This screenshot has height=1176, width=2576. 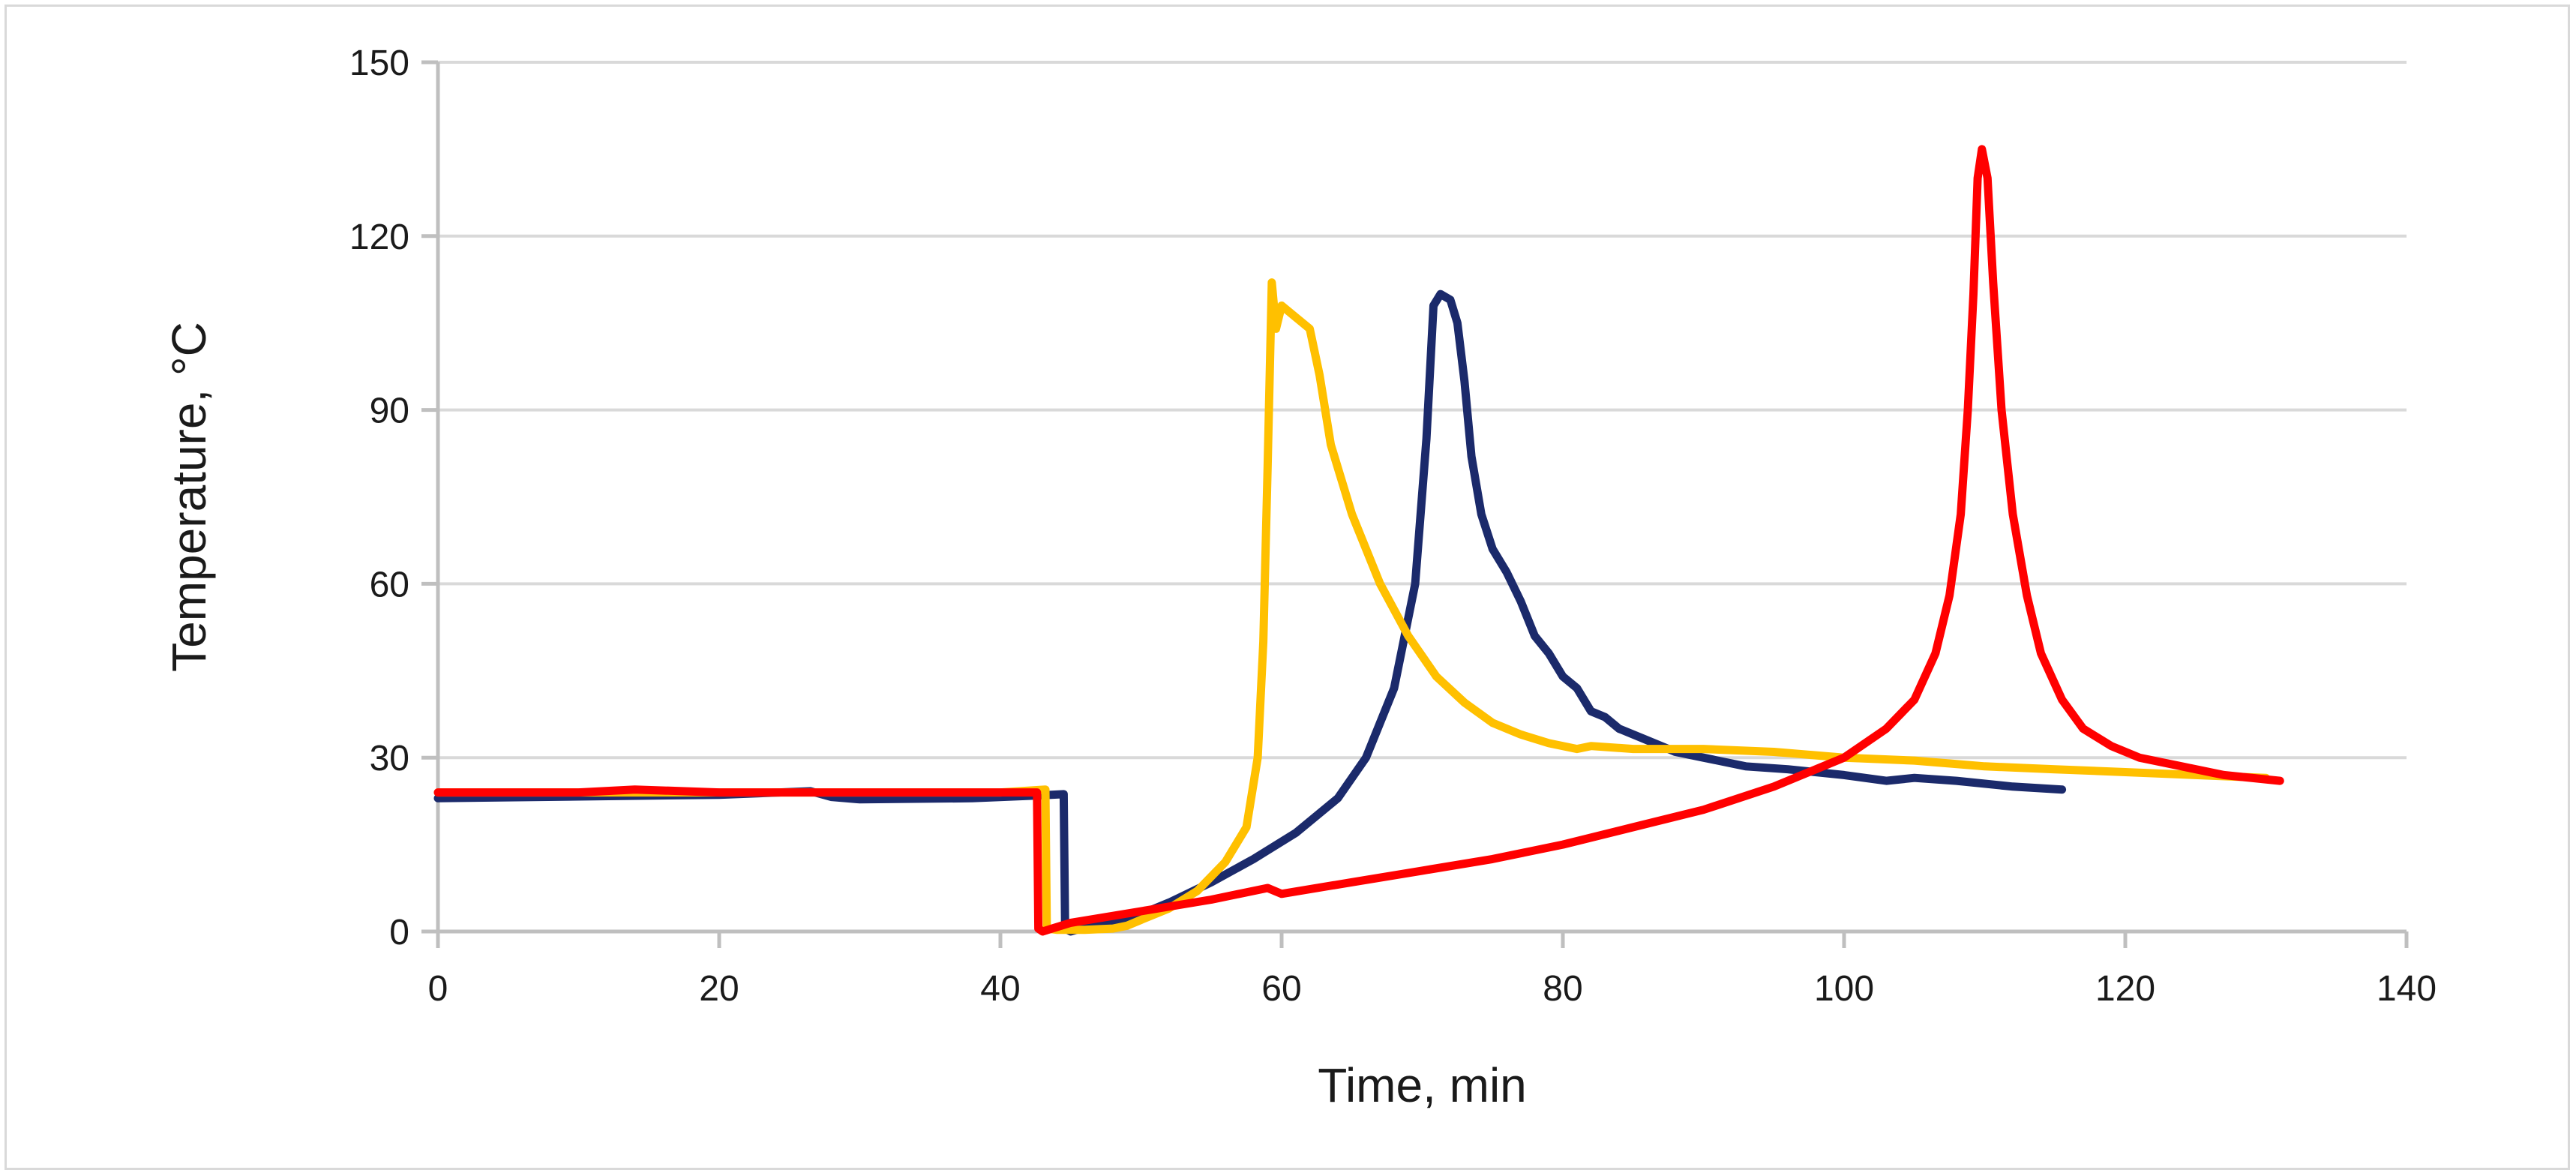 I want to click on x-tick-label: 80, so click(x=1562, y=989).